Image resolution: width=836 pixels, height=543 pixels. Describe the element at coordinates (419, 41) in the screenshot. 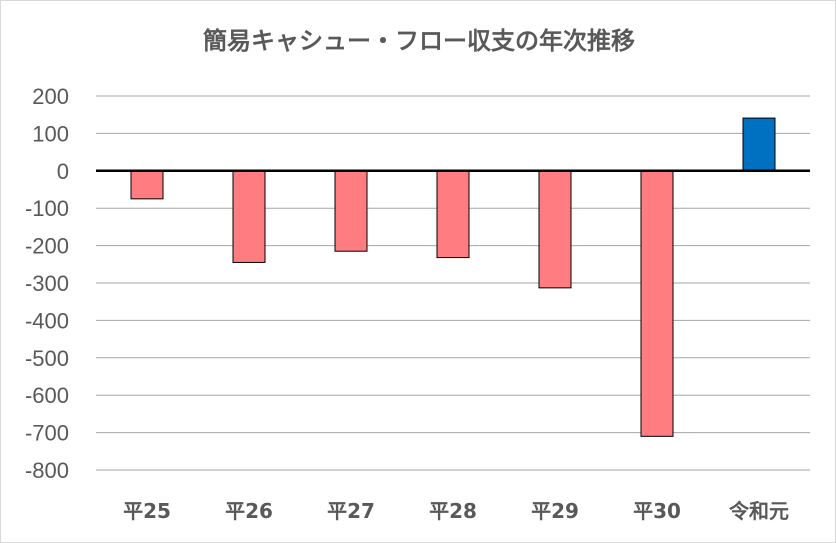

I see `chart-title: 簡易キャシュー・フロー収支の年次推移` at that location.